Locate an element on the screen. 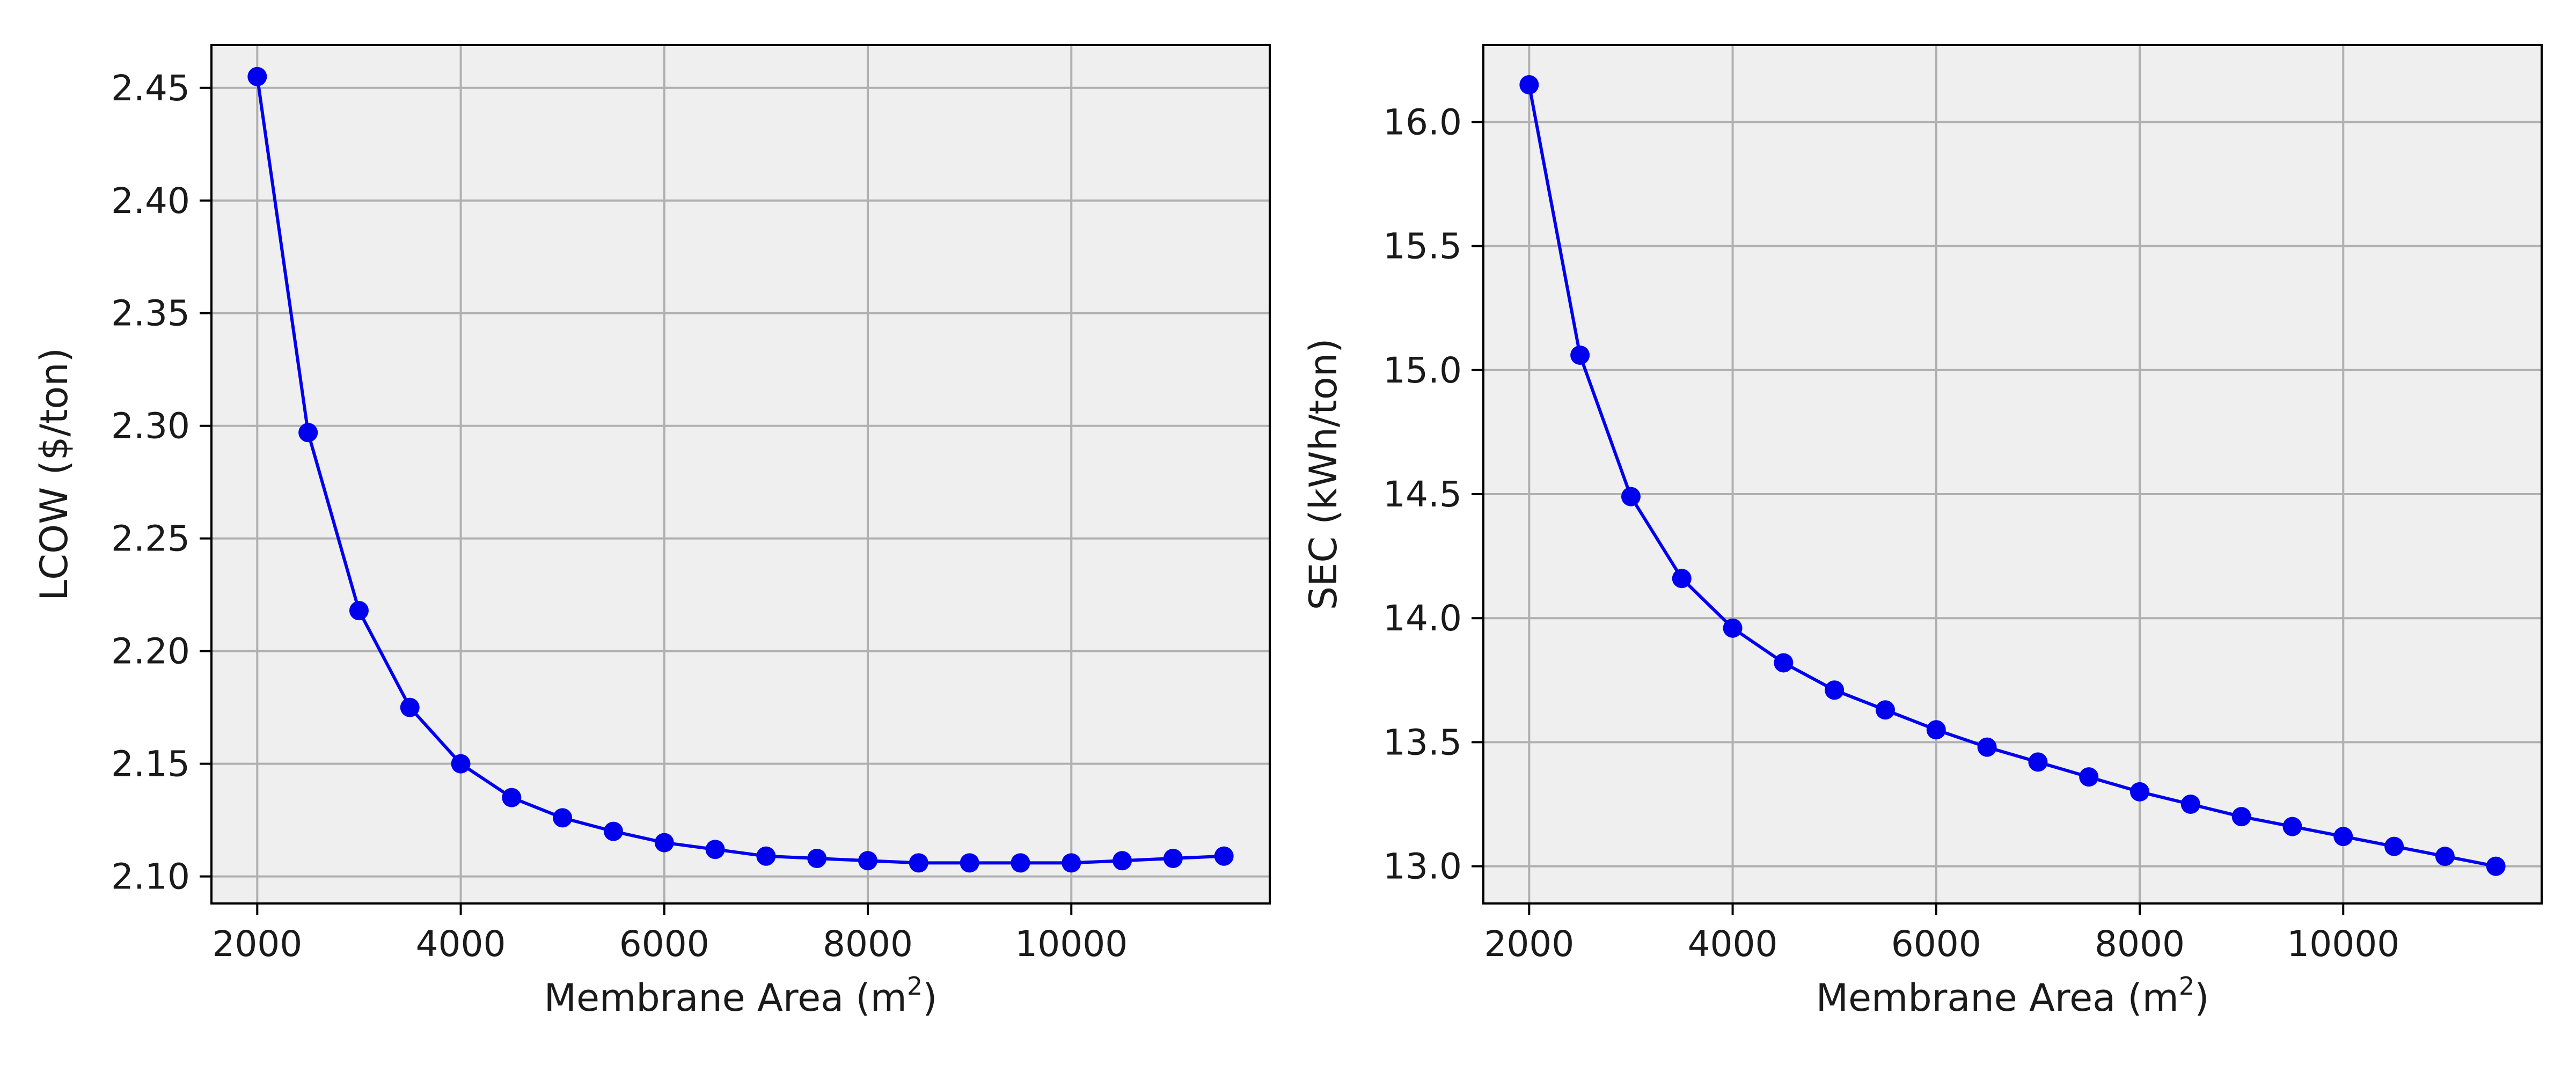 The image size is (2576, 1073). lcow-x-tick-label: 6000 is located at coordinates (664, 944).